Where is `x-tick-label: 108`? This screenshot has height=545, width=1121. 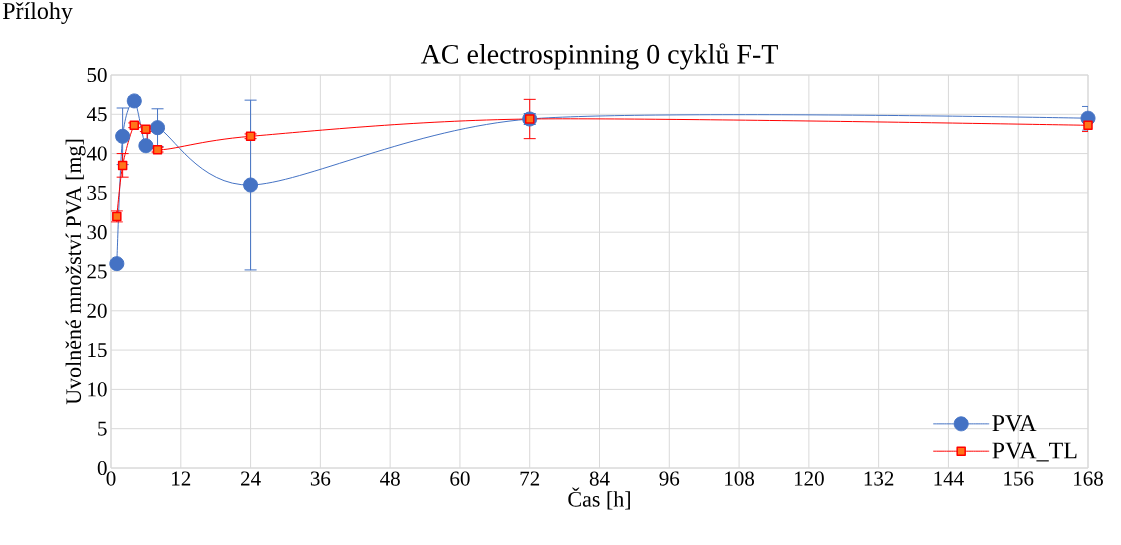 x-tick-label: 108 is located at coordinates (740, 478).